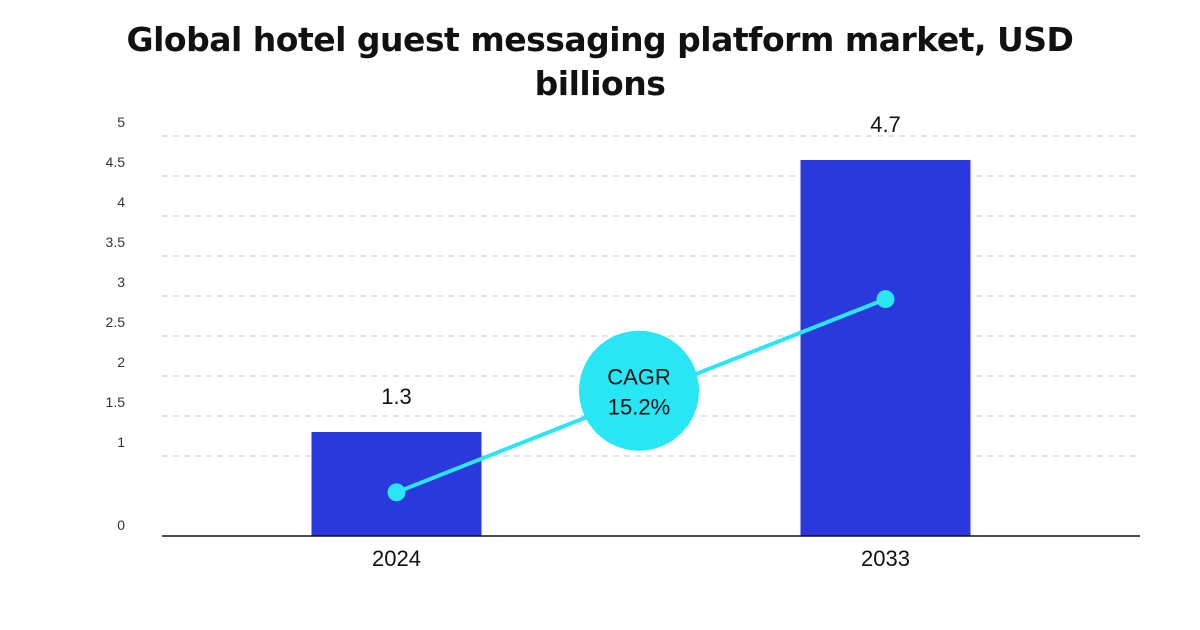 The height and width of the screenshot is (630, 1200). Describe the element at coordinates (885, 299) in the screenshot. I see `cagr-end-point` at that location.